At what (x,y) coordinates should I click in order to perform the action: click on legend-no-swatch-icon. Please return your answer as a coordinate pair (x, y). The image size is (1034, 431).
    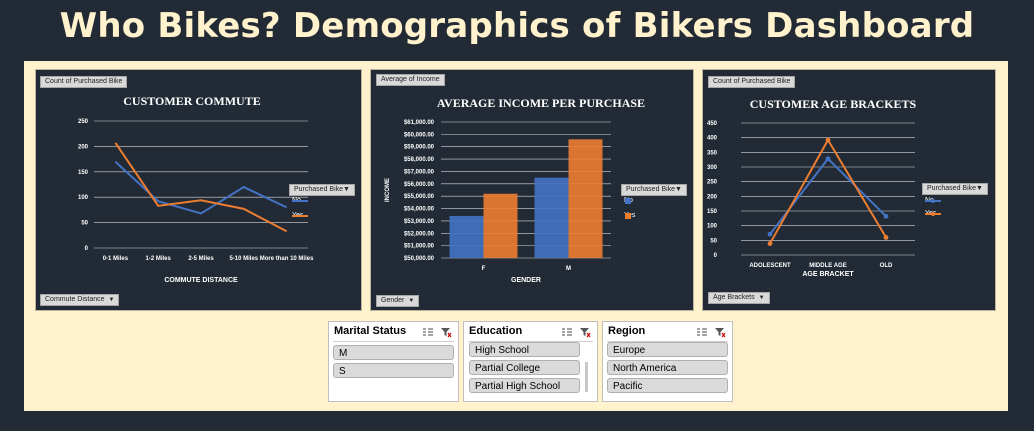
    Looking at the image, I should click on (628, 201).